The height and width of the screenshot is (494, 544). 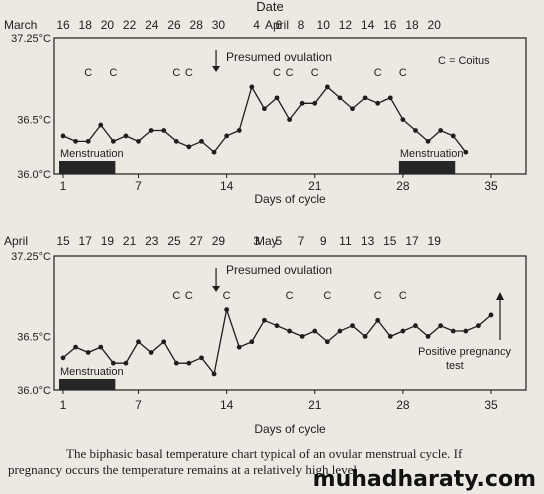 I want to click on chart1-date-tick: 12, so click(x=346, y=25).